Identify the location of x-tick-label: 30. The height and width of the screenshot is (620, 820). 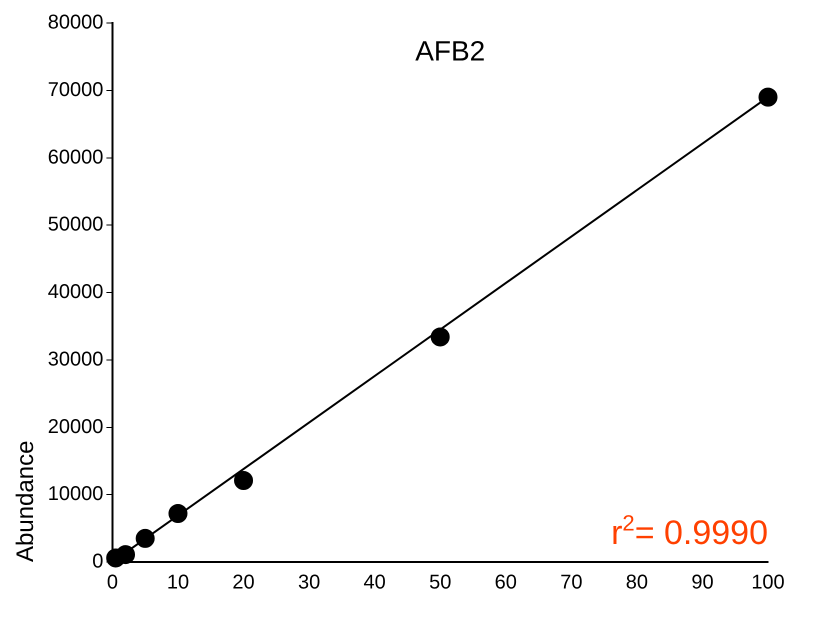
(309, 583).